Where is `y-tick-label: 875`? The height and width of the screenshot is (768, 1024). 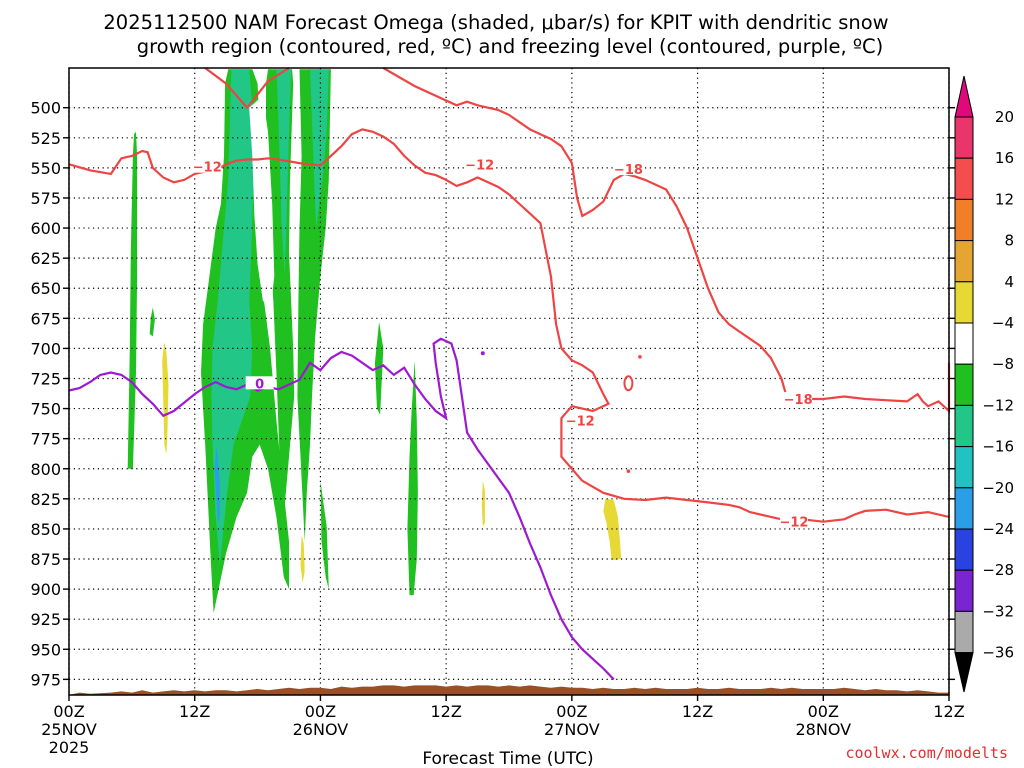 y-tick-label: 875 is located at coordinates (45, 559).